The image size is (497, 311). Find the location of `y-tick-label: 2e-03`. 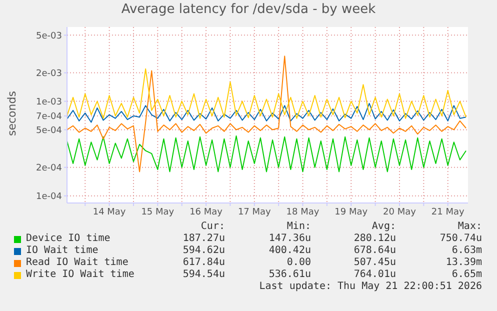

y-tick-label: 2e-03 is located at coordinates (49, 73).